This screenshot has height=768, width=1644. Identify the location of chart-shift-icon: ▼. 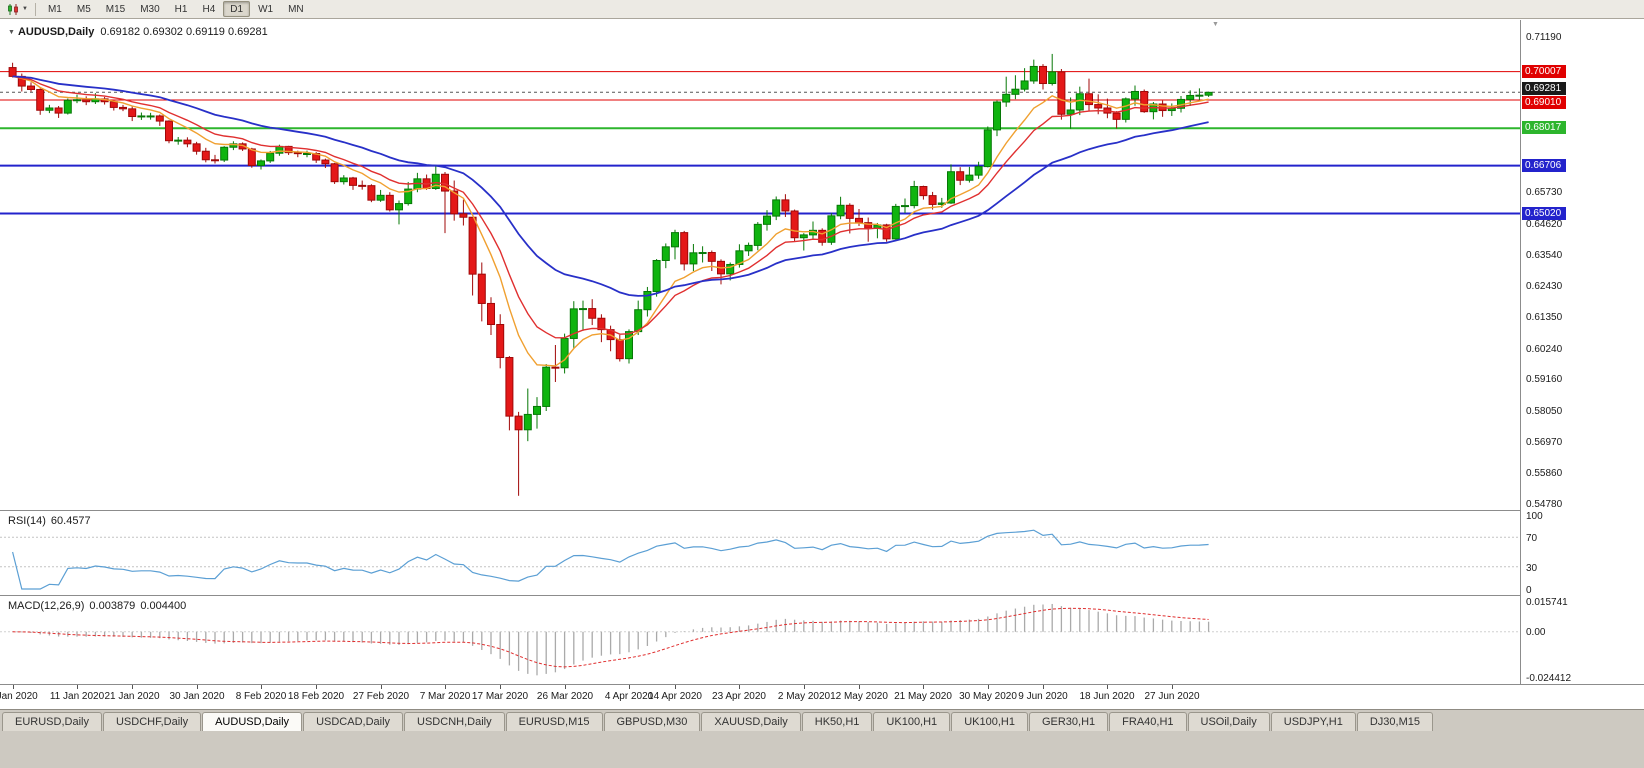
(1215, 24).